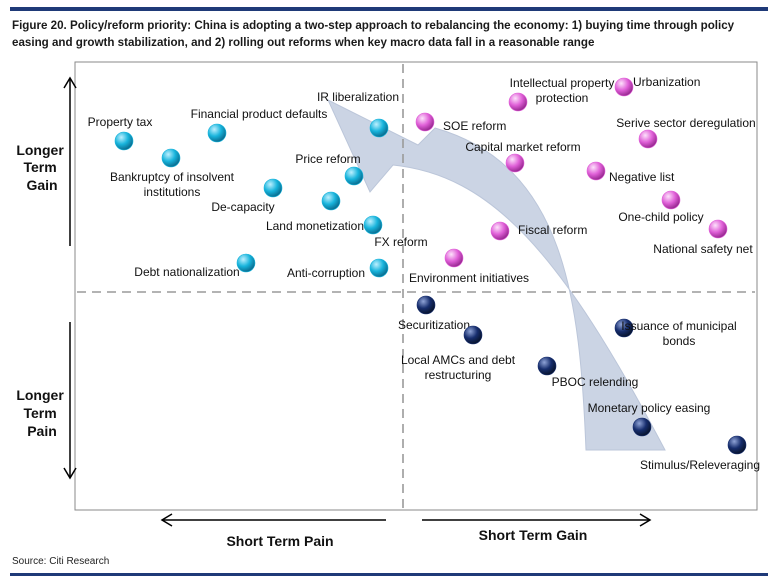 This screenshot has width=773, height=582. I want to click on policy-label: Price reform, so click(327, 159).